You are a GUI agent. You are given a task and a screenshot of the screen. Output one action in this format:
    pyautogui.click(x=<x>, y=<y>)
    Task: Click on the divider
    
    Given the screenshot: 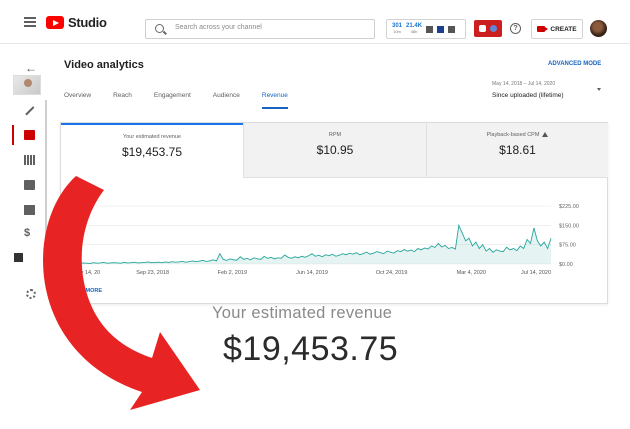 What is the action you would take?
    pyautogui.click(x=425, y=177)
    